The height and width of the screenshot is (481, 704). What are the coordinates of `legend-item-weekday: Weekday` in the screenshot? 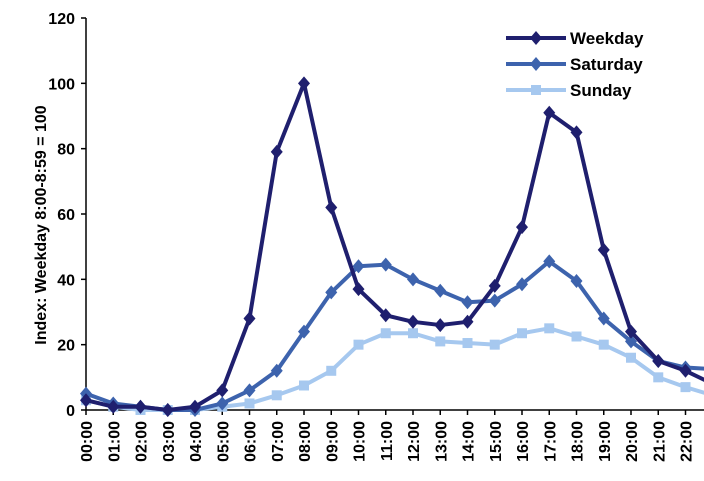 It's located at (575, 38).